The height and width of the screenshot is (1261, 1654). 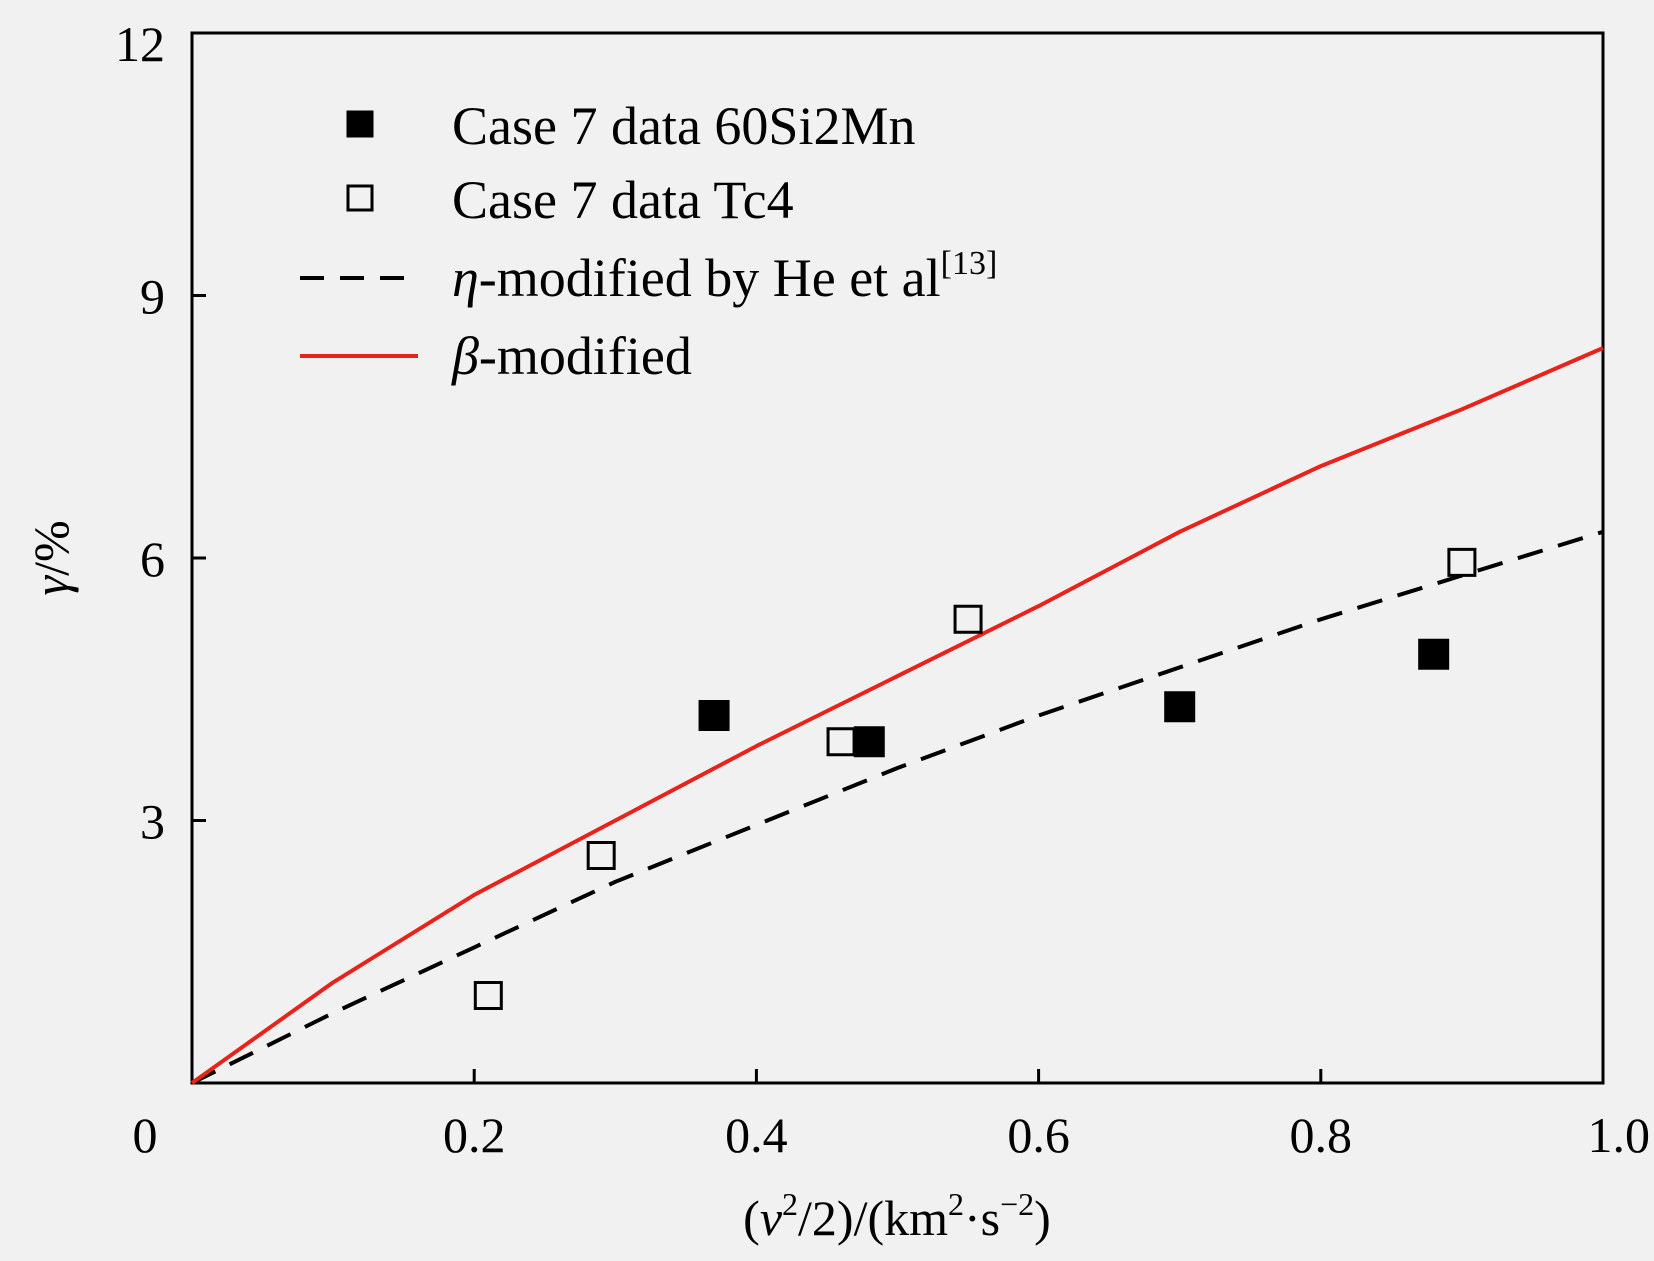 I want to click on x-axis-label: (v2/2)/(km2·s−2), so click(x=897, y=1216).